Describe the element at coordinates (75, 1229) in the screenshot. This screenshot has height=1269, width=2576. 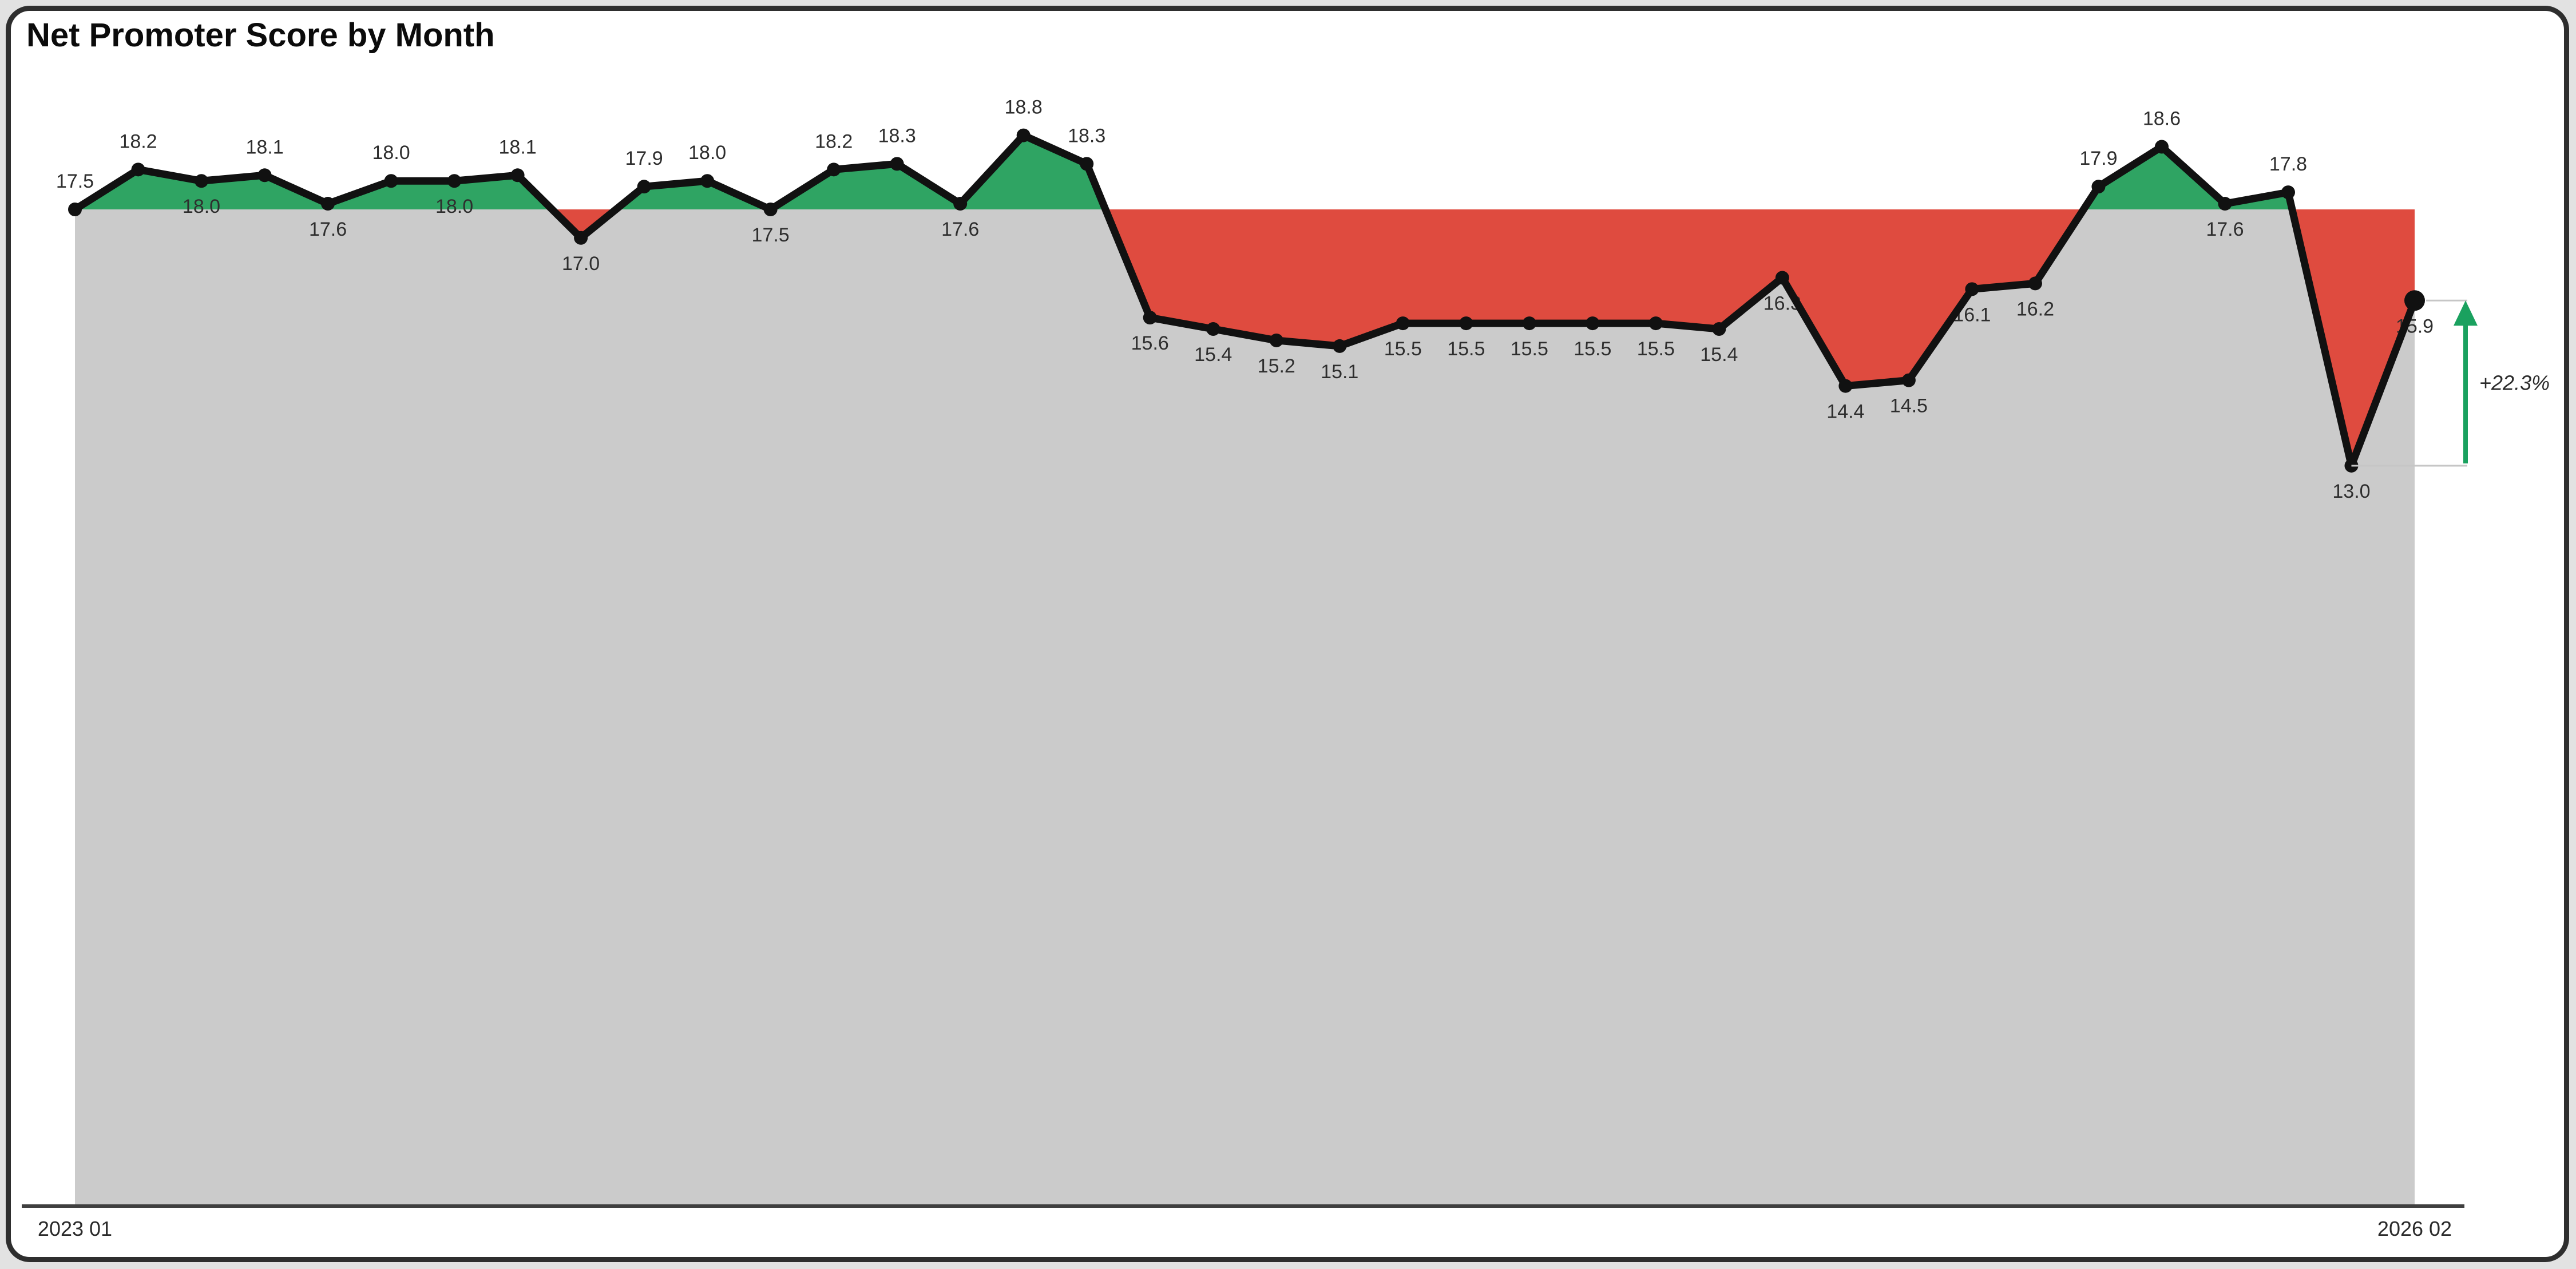
I see `x-axis-label-start: 2023 01` at that location.